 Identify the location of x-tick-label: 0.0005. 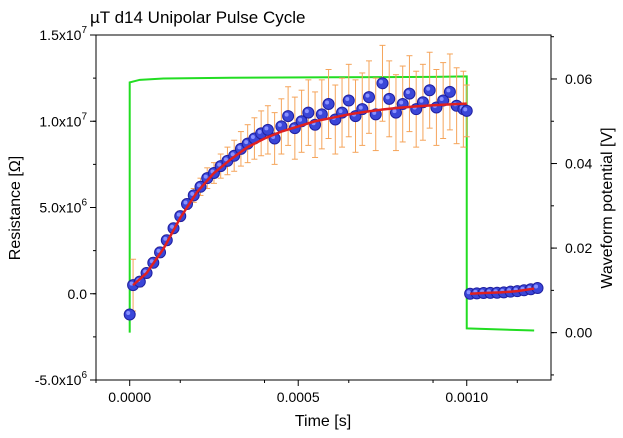
(298, 397).